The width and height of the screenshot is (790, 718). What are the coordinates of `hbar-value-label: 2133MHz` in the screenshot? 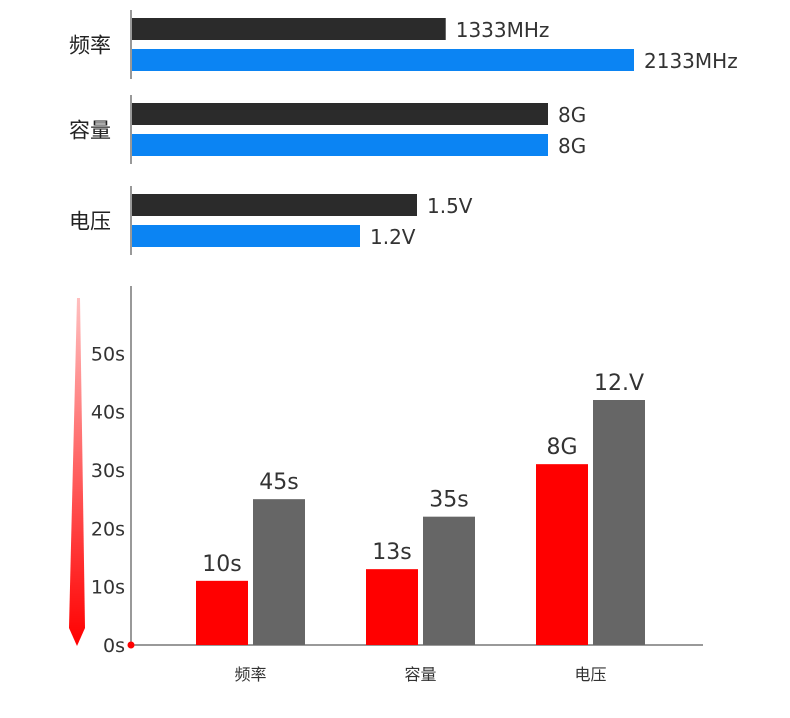 It's located at (691, 61).